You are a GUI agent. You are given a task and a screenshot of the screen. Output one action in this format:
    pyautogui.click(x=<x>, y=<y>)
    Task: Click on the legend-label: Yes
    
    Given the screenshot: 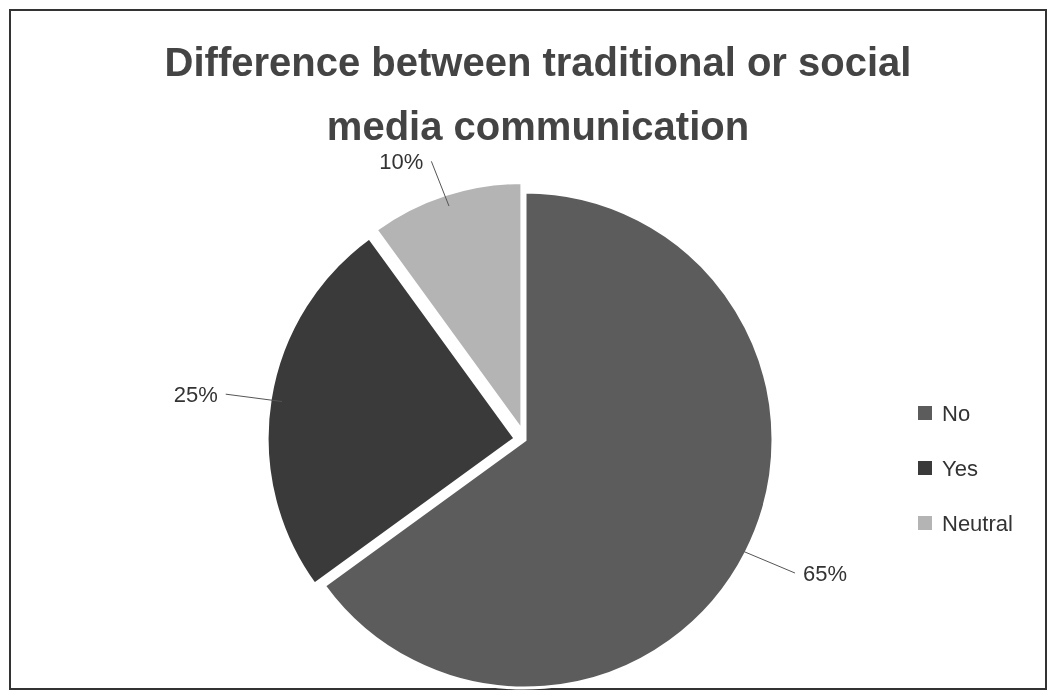 What is the action you would take?
    pyautogui.click(x=960, y=468)
    